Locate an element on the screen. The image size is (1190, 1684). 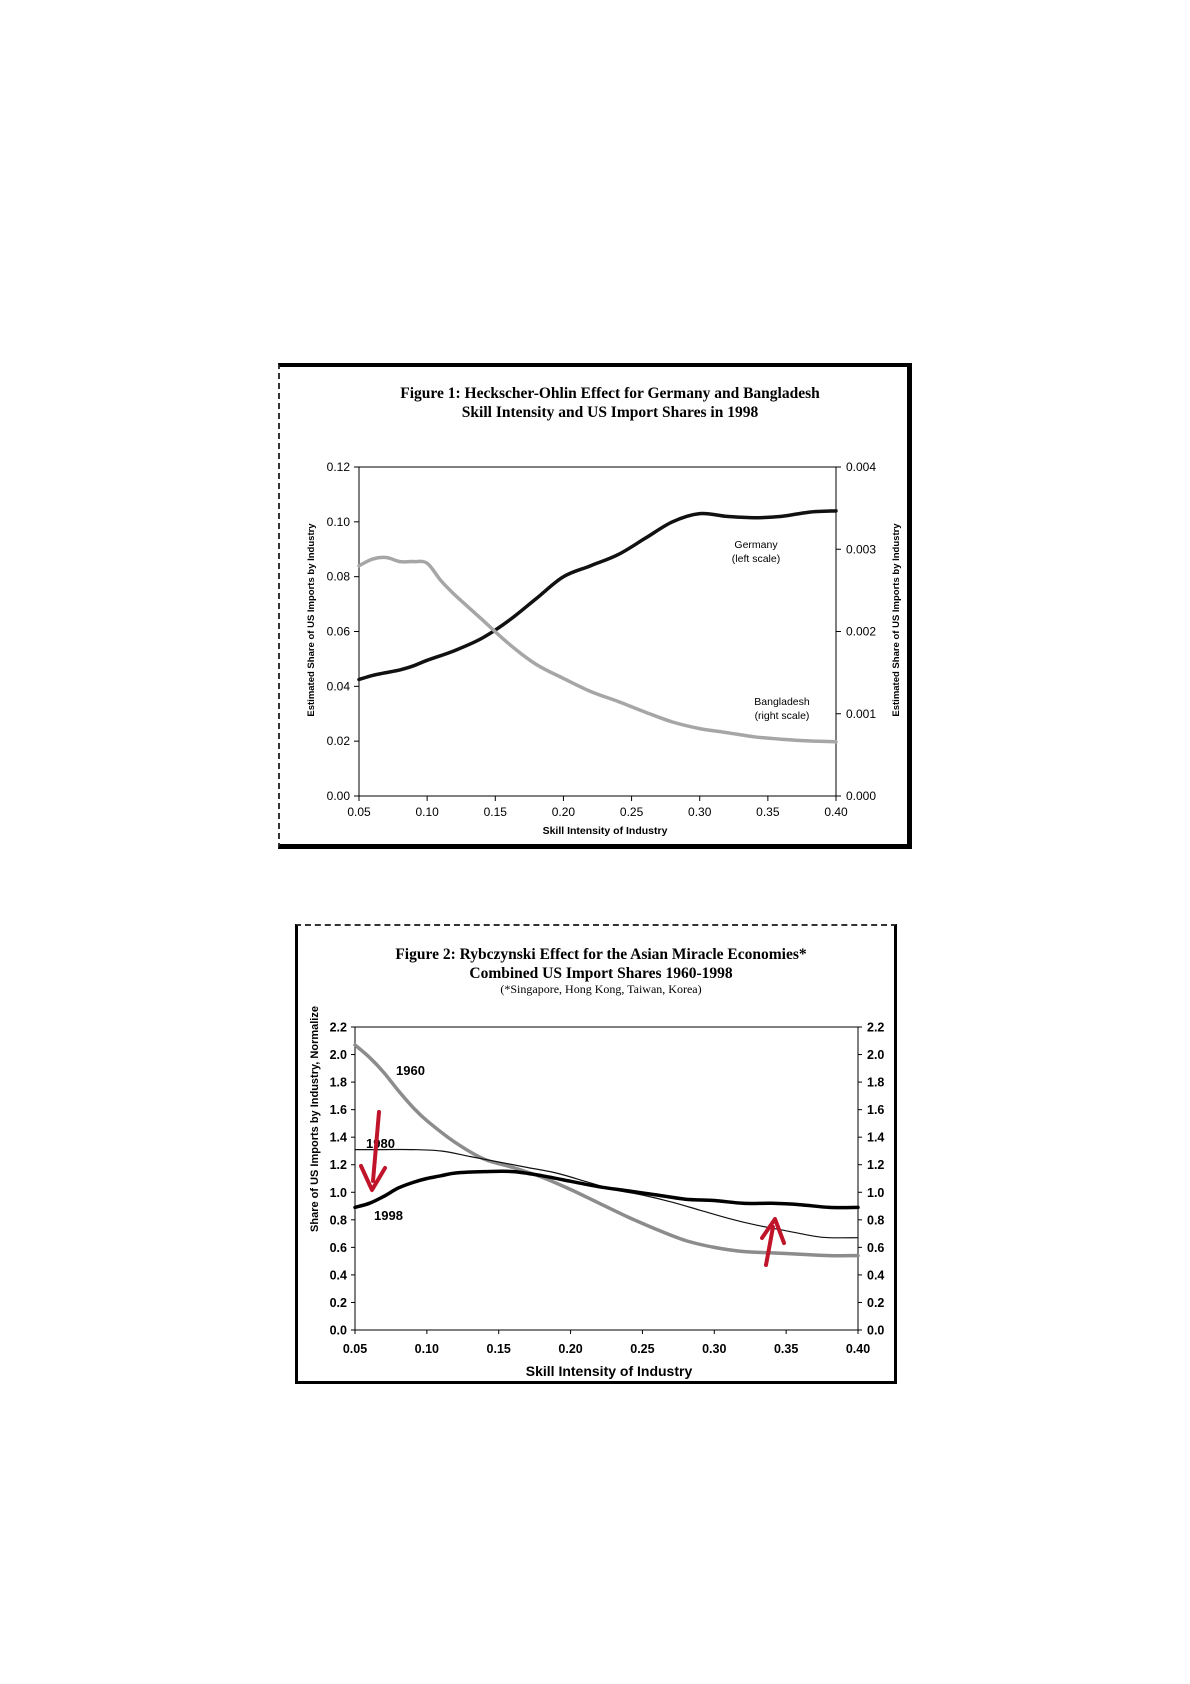
y-right-tick-label: 0.0 is located at coordinates (875, 1331).